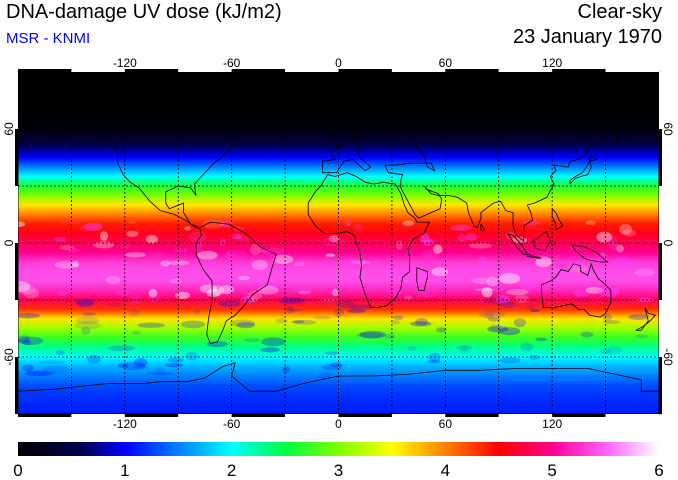 This screenshot has height=480, width=678. I want to click on lon-label-top: 60, so click(446, 63).